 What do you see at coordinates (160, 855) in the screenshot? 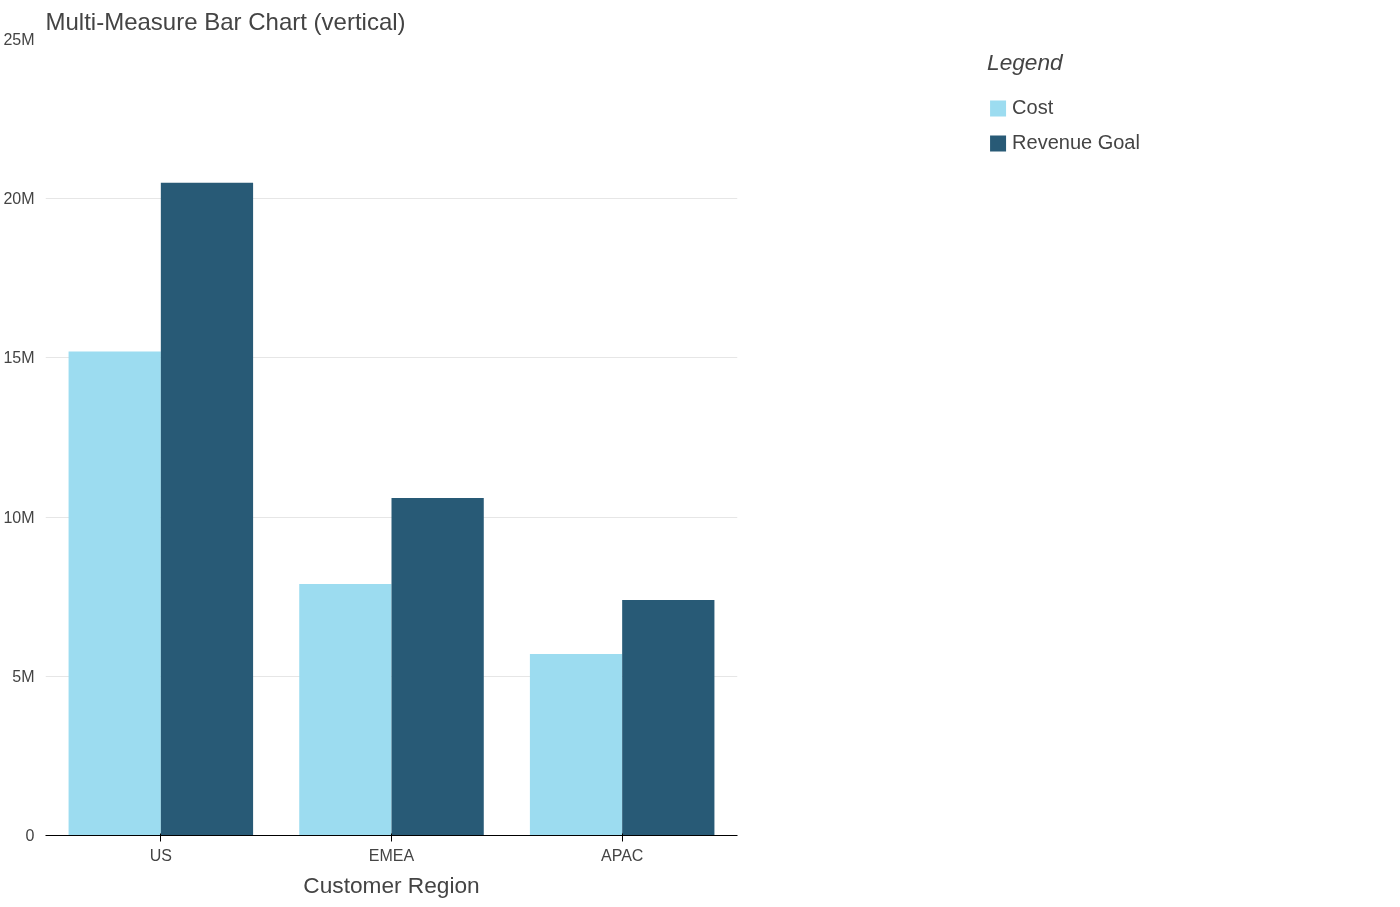
I see `x-tick-label: US` at bounding box center [160, 855].